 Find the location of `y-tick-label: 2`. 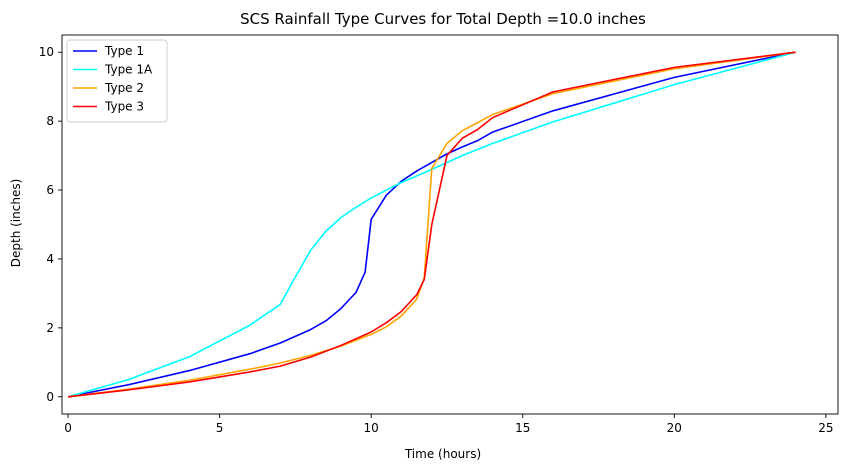

y-tick-label: 2 is located at coordinates (50, 328).